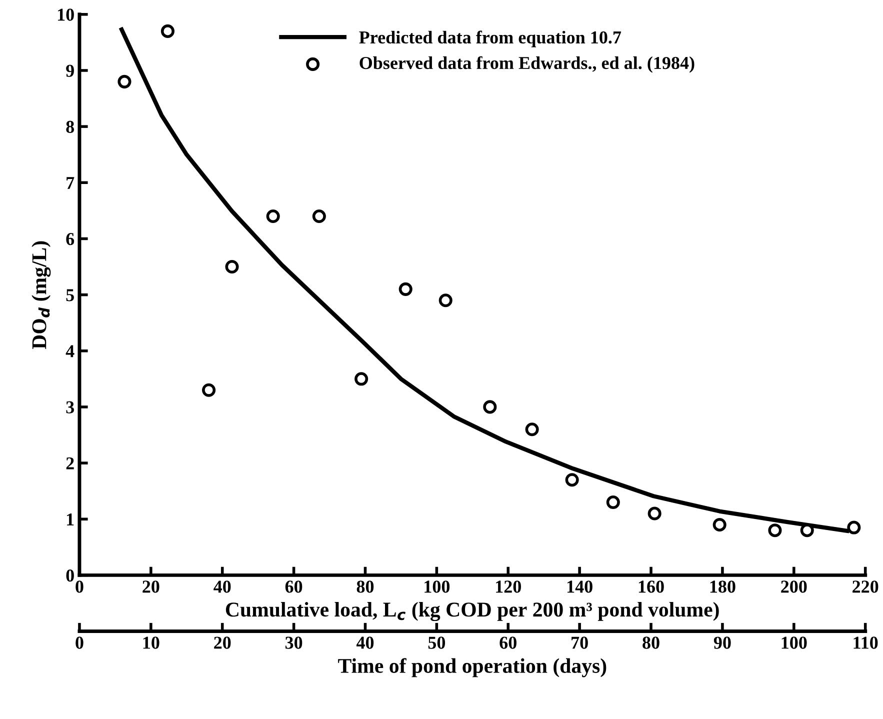 The image size is (883, 719). Describe the element at coordinates (151, 586) in the screenshot. I see `x-tick-label: 20` at that location.